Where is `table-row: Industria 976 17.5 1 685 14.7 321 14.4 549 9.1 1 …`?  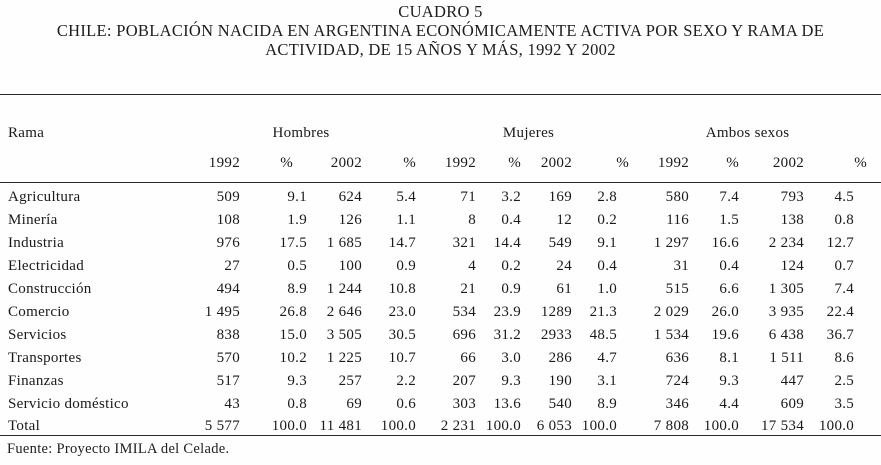
table-row: Industria 976 17.5 1 685 14.7 321 14.4 549 9.1 1 … is located at coordinates (440, 240).